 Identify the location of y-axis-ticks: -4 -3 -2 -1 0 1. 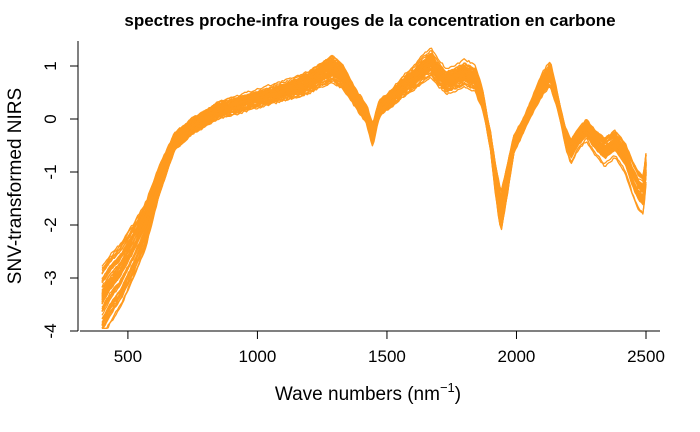
(59, 200).